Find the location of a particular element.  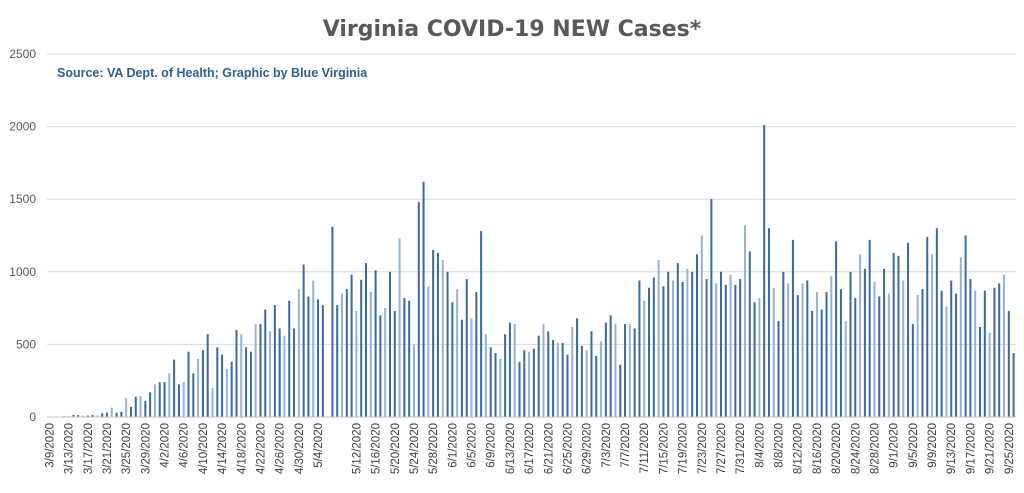

x-tick-label: 3/25/2020 is located at coordinates (127, 448).